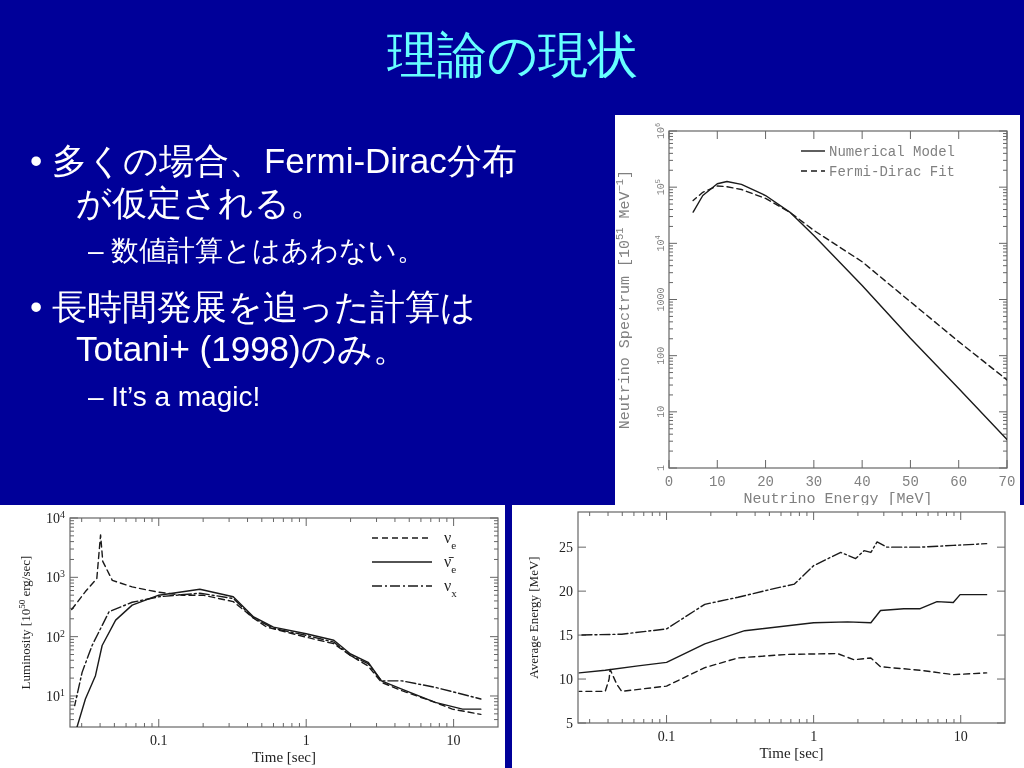 This screenshot has width=1024, height=768. What do you see at coordinates (175, 397) in the screenshot?
I see `text: – It’s a magic!` at bounding box center [175, 397].